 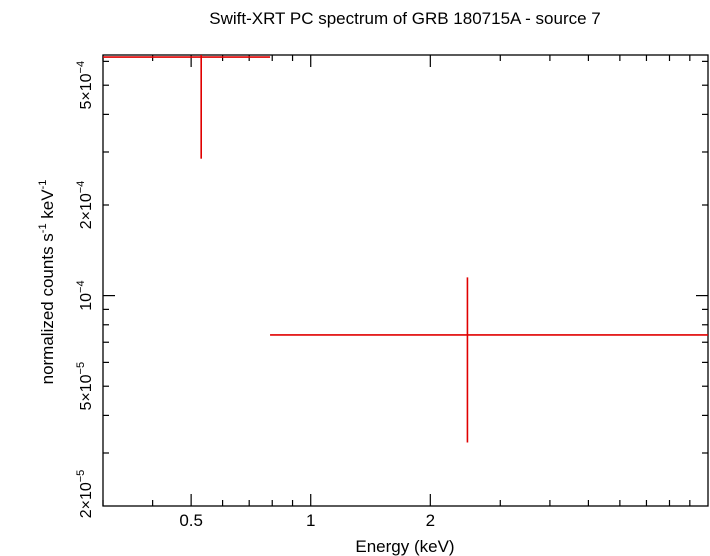 I want to click on y-tick-label: 5×10−5, so click(x=85, y=386).